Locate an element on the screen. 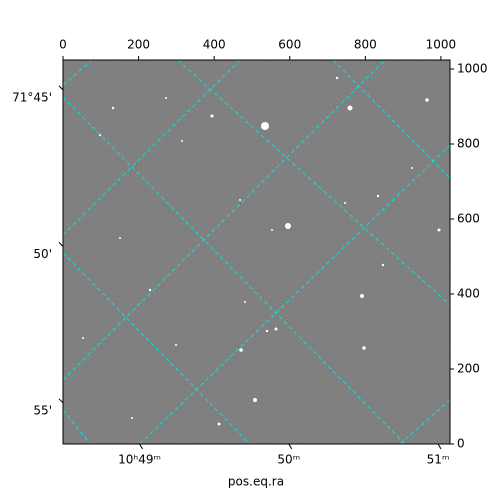 The width and height of the screenshot is (500, 500). top-tick-label: 1000 is located at coordinates (441, 45).